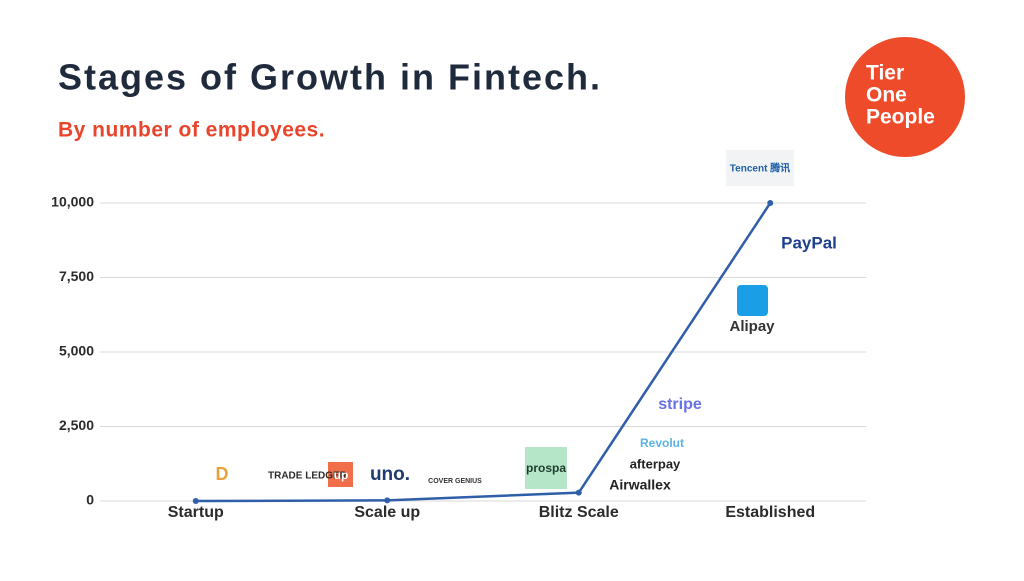 Image resolution: width=1024 pixels, height=581 pixels. What do you see at coordinates (222, 474) in the screenshot?
I see `logo-label: D` at bounding box center [222, 474].